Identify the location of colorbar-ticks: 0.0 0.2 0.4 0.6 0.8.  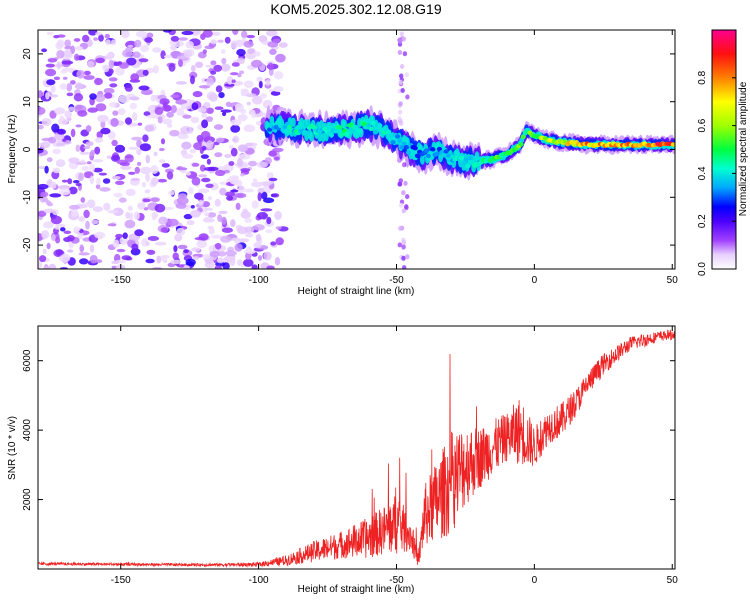
(716, 173).